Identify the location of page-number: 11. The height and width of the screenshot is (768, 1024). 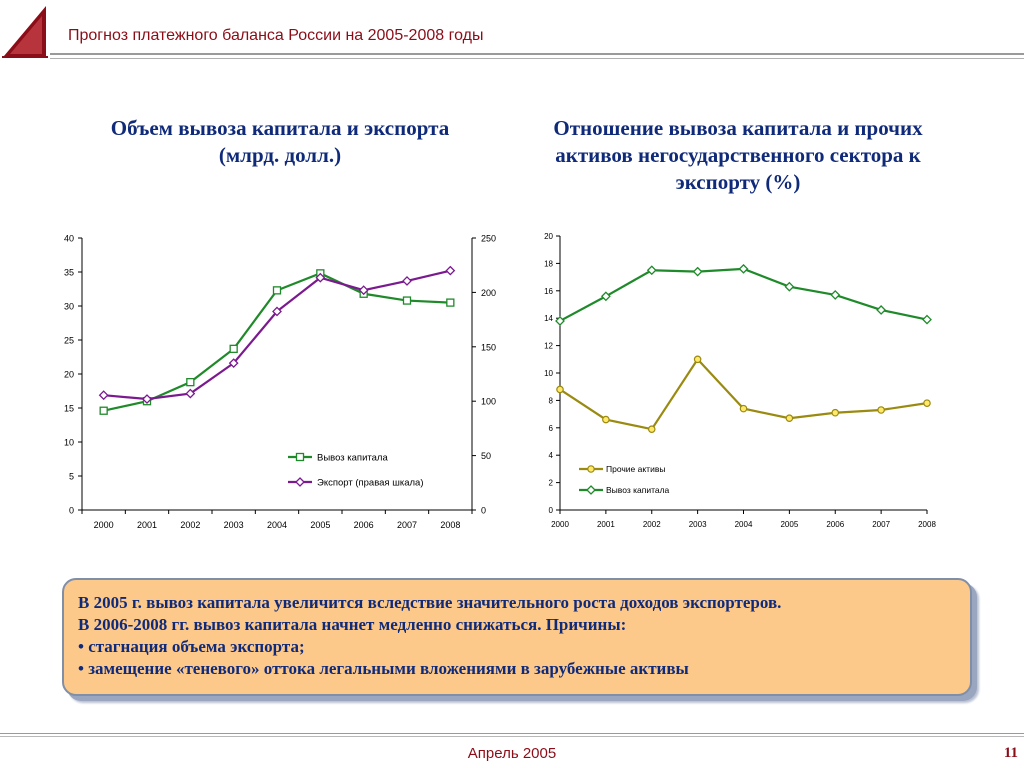
(1010, 753).